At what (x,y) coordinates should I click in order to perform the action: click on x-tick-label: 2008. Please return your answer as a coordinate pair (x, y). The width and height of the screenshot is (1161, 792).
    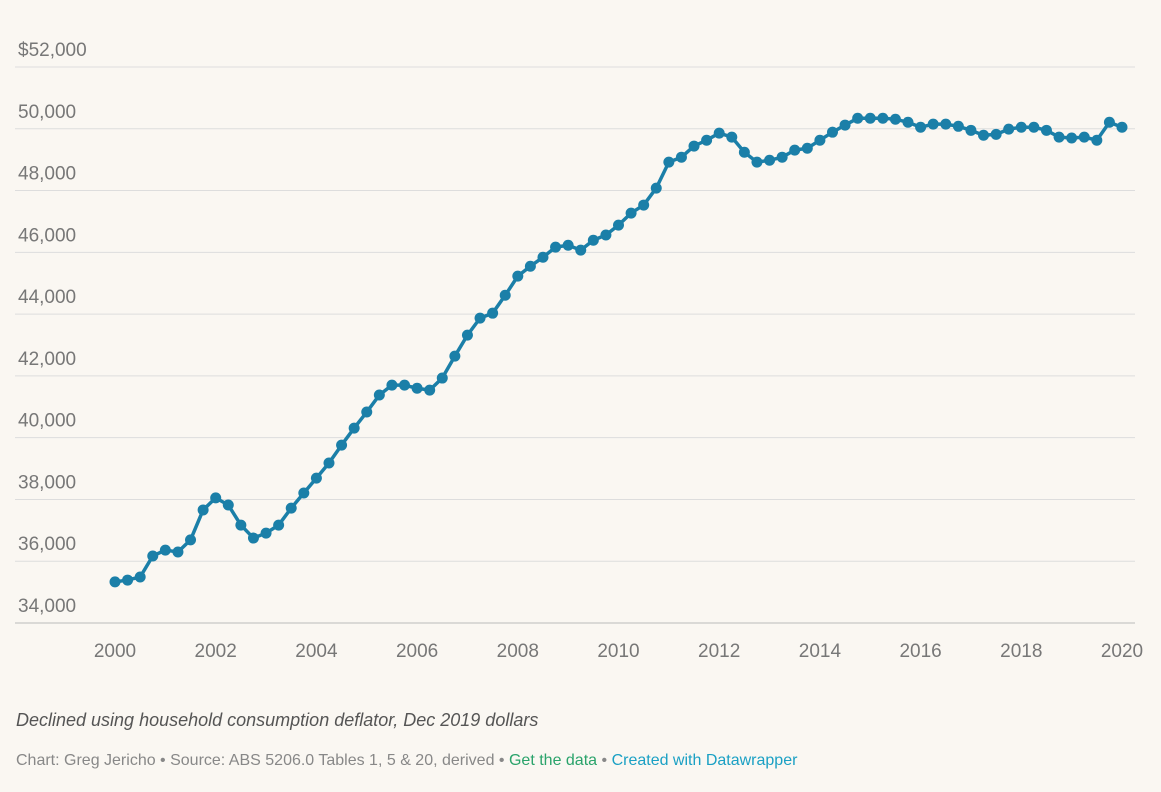
    Looking at the image, I should click on (518, 651).